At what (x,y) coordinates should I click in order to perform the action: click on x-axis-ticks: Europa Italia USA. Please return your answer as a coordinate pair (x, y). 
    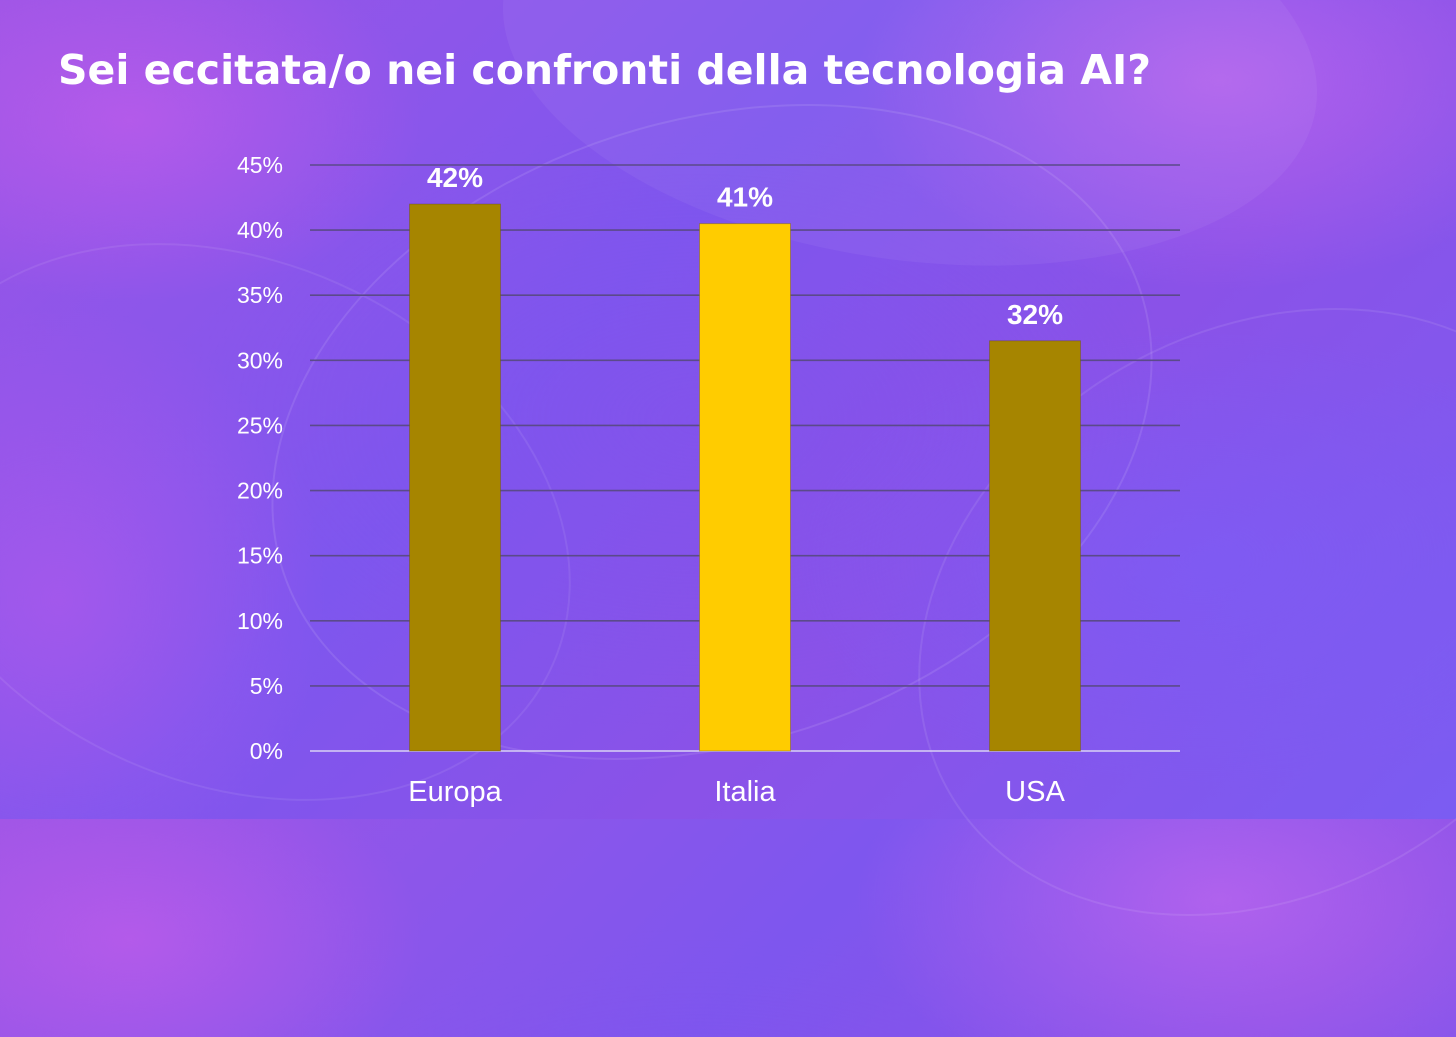
    Looking at the image, I should click on (736, 792).